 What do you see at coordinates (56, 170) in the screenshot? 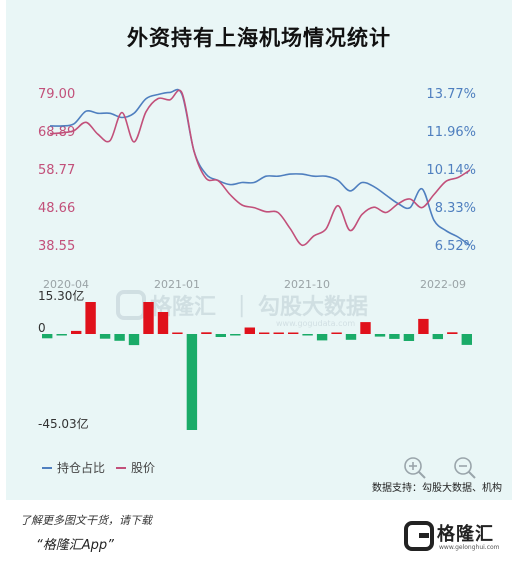
I see `y-left-tick-label: 58.77` at bounding box center [56, 170].